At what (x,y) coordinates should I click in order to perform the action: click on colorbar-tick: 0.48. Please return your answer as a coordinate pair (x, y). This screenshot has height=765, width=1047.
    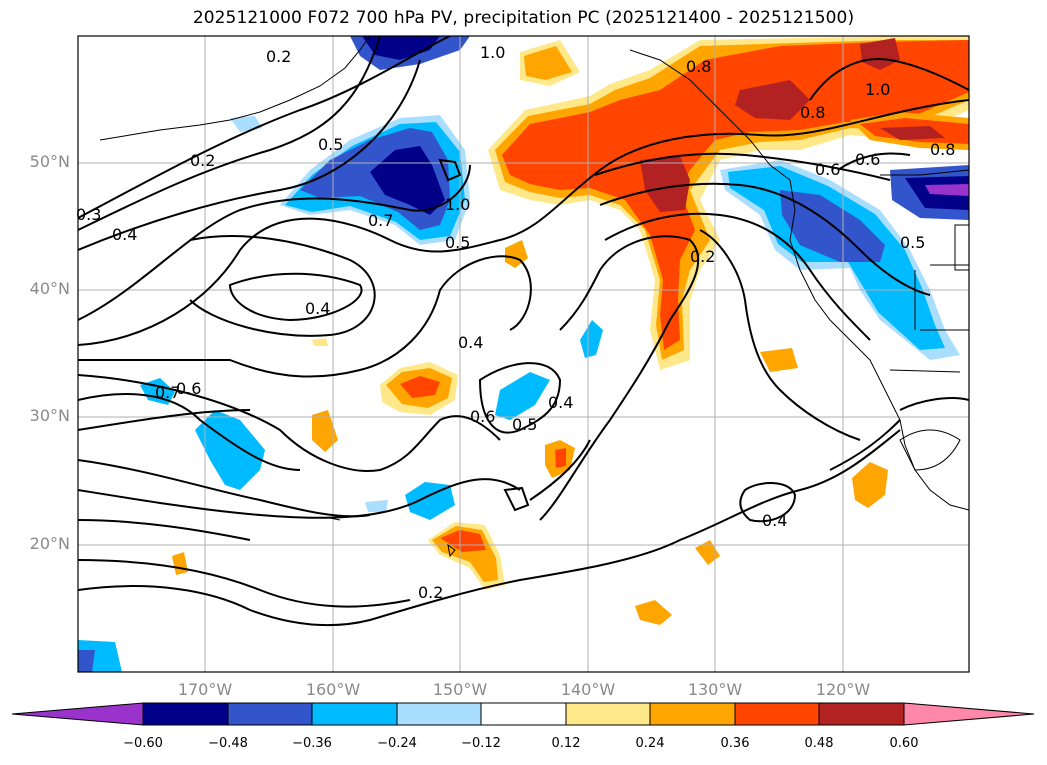
    Looking at the image, I should click on (819, 743).